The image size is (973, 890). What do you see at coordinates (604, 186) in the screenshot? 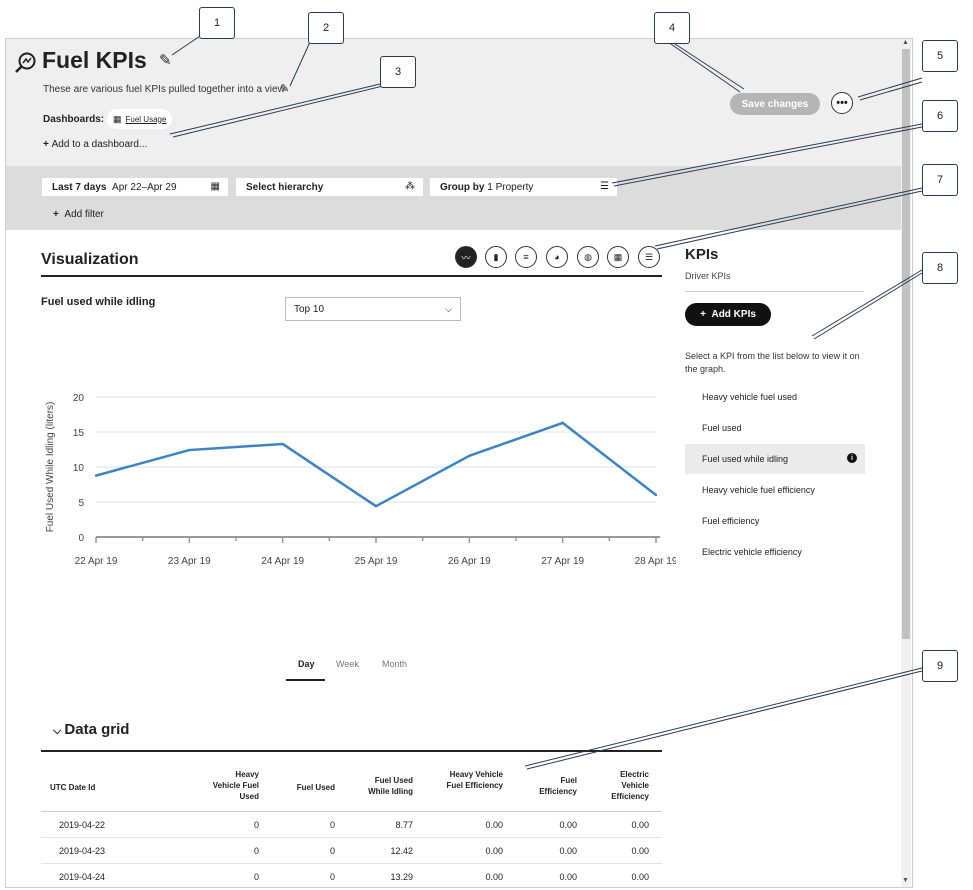
I see `list-icon: ☰` at bounding box center [604, 186].